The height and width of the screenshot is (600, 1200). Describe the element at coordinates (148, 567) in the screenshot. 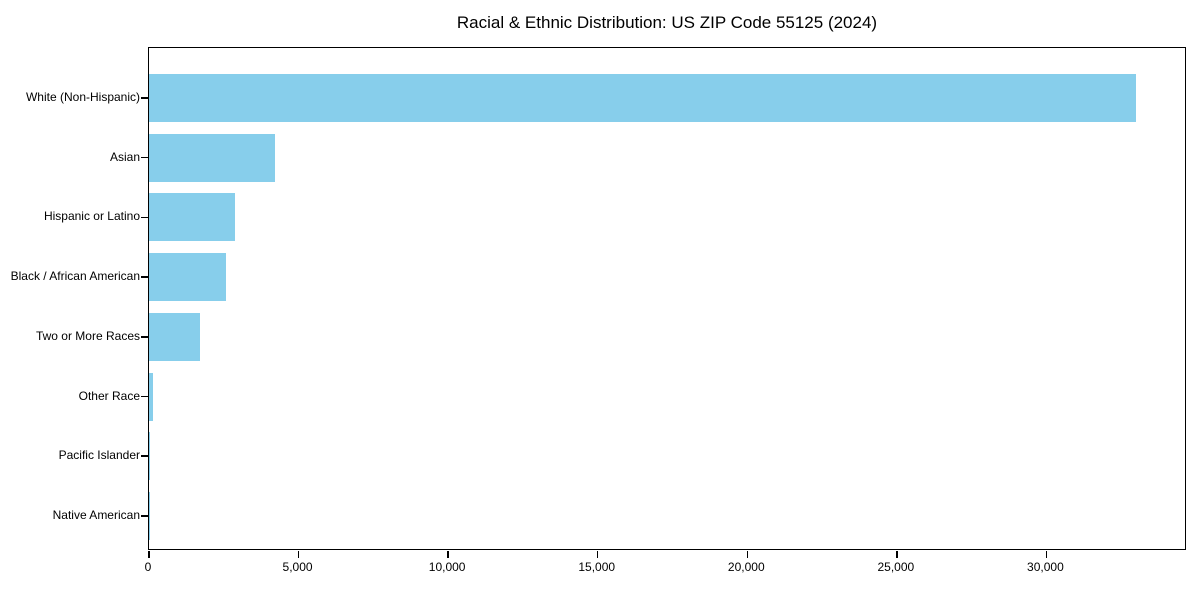

I see `x-tick-label-0: 0` at that location.